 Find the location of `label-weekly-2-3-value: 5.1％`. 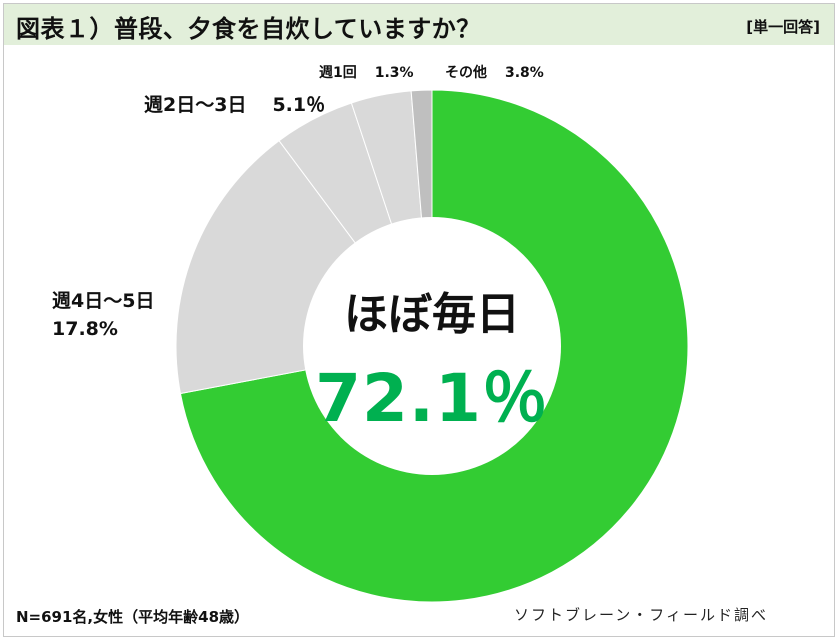

label-weekly-2-3-value: 5.1％ is located at coordinates (299, 105).